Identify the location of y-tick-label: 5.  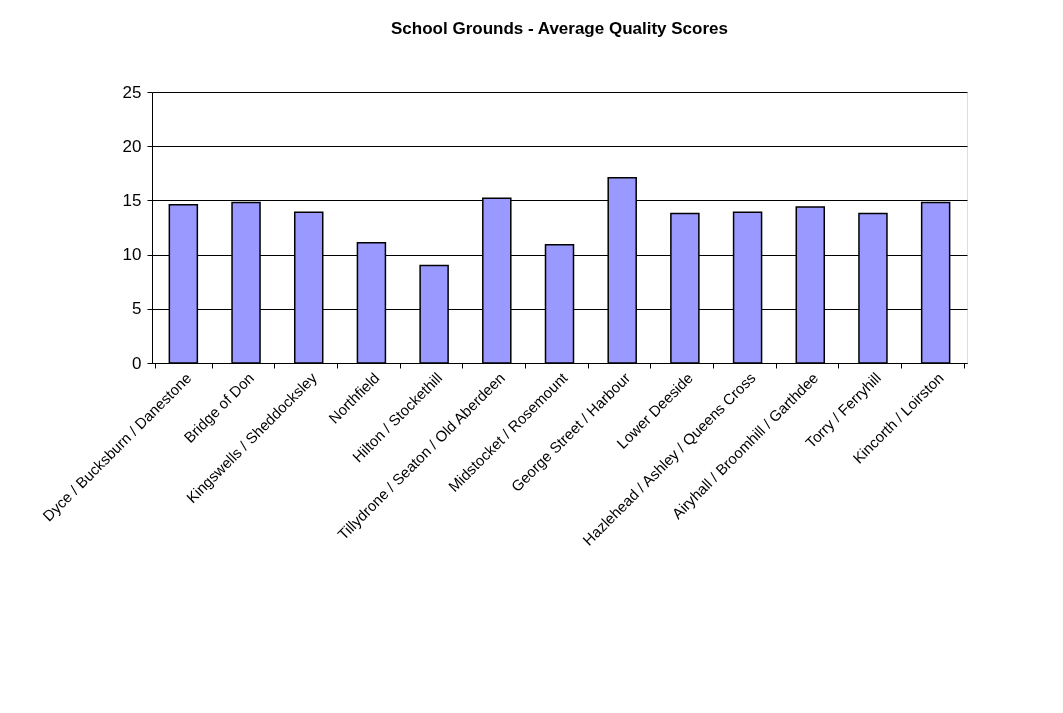
(137, 309).